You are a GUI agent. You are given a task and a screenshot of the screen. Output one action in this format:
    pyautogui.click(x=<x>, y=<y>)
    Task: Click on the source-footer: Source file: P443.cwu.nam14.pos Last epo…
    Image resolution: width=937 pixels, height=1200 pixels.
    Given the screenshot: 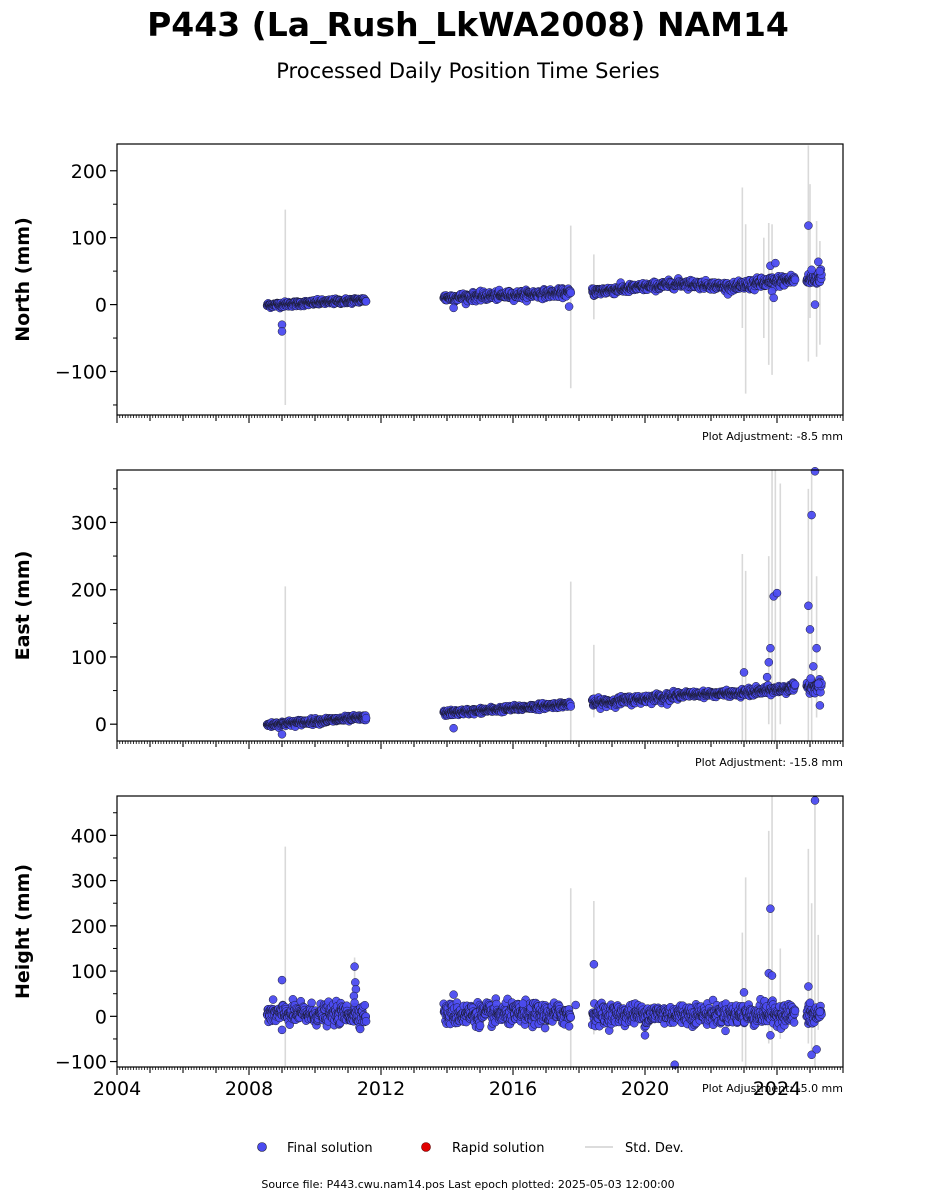 What is the action you would take?
    pyautogui.click(x=467, y=1184)
    